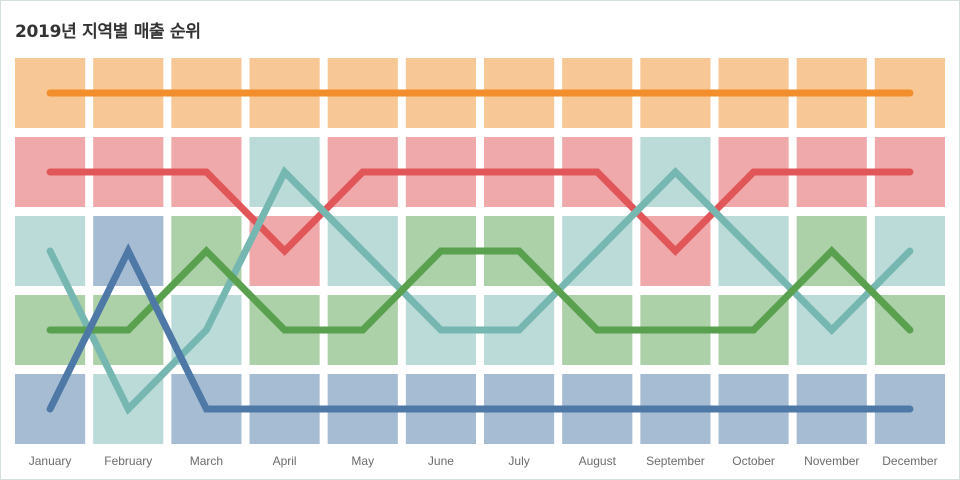 The height and width of the screenshot is (480, 960). Describe the element at coordinates (285, 461) in the screenshot. I see `x-tick-label-april: April` at that location.